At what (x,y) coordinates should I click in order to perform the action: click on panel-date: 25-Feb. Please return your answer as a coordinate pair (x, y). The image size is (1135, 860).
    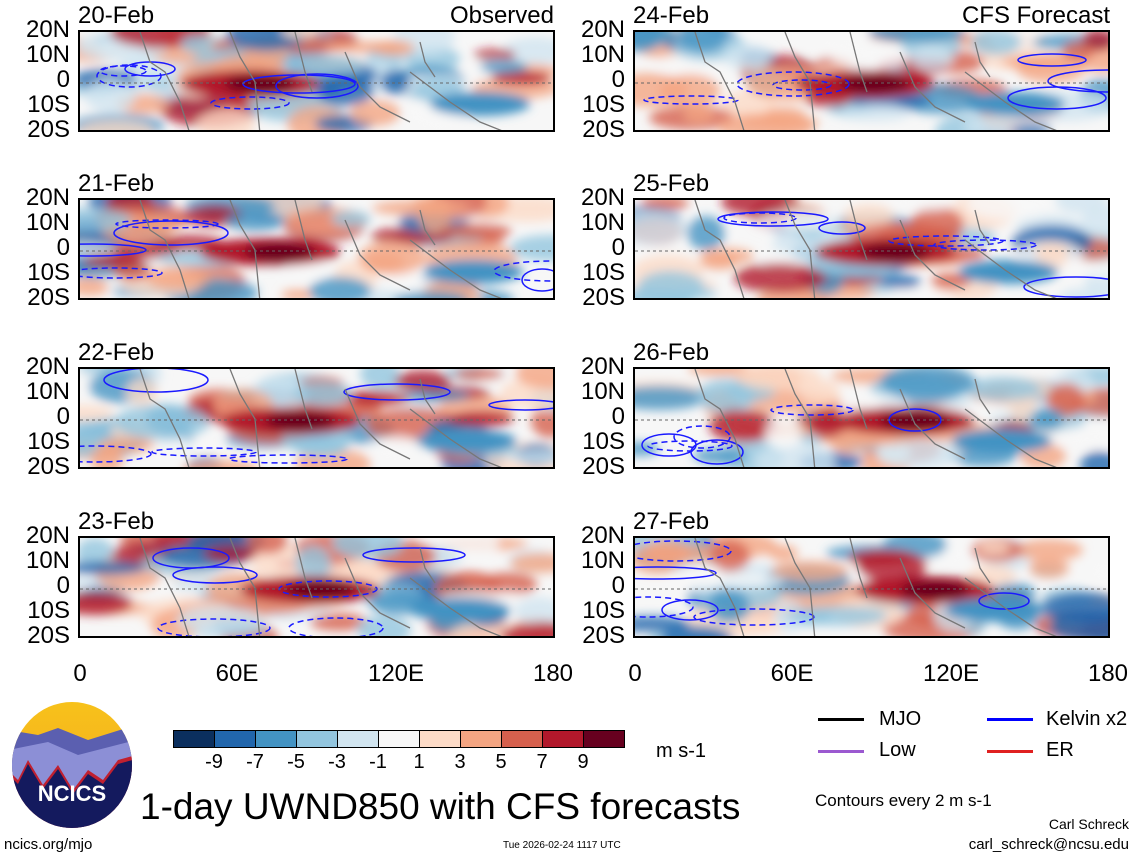
    Looking at the image, I should click on (671, 183).